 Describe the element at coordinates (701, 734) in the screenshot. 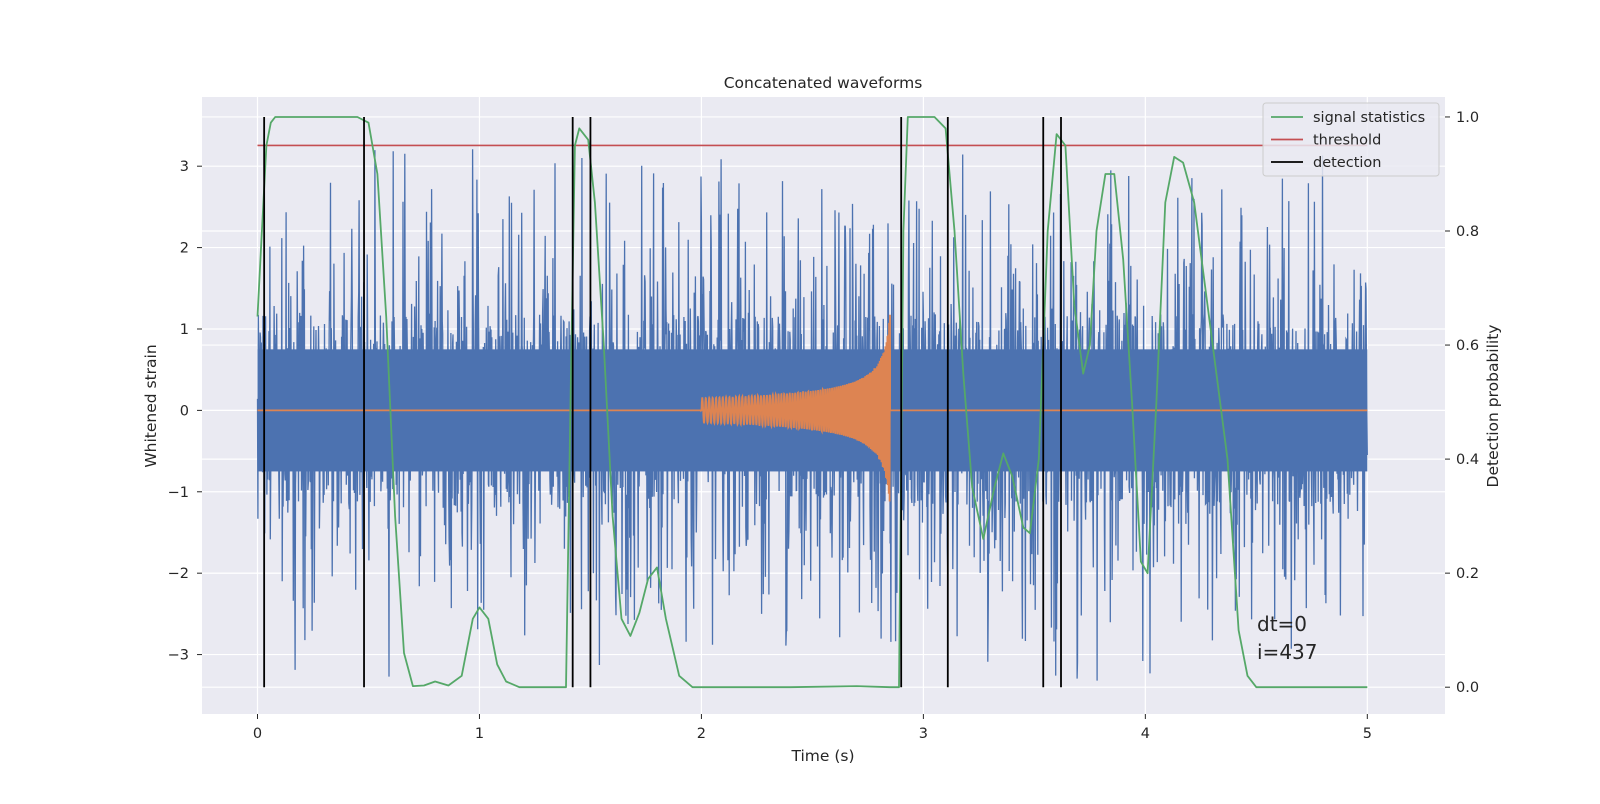

I see `x-tick-label-2: 2` at that location.